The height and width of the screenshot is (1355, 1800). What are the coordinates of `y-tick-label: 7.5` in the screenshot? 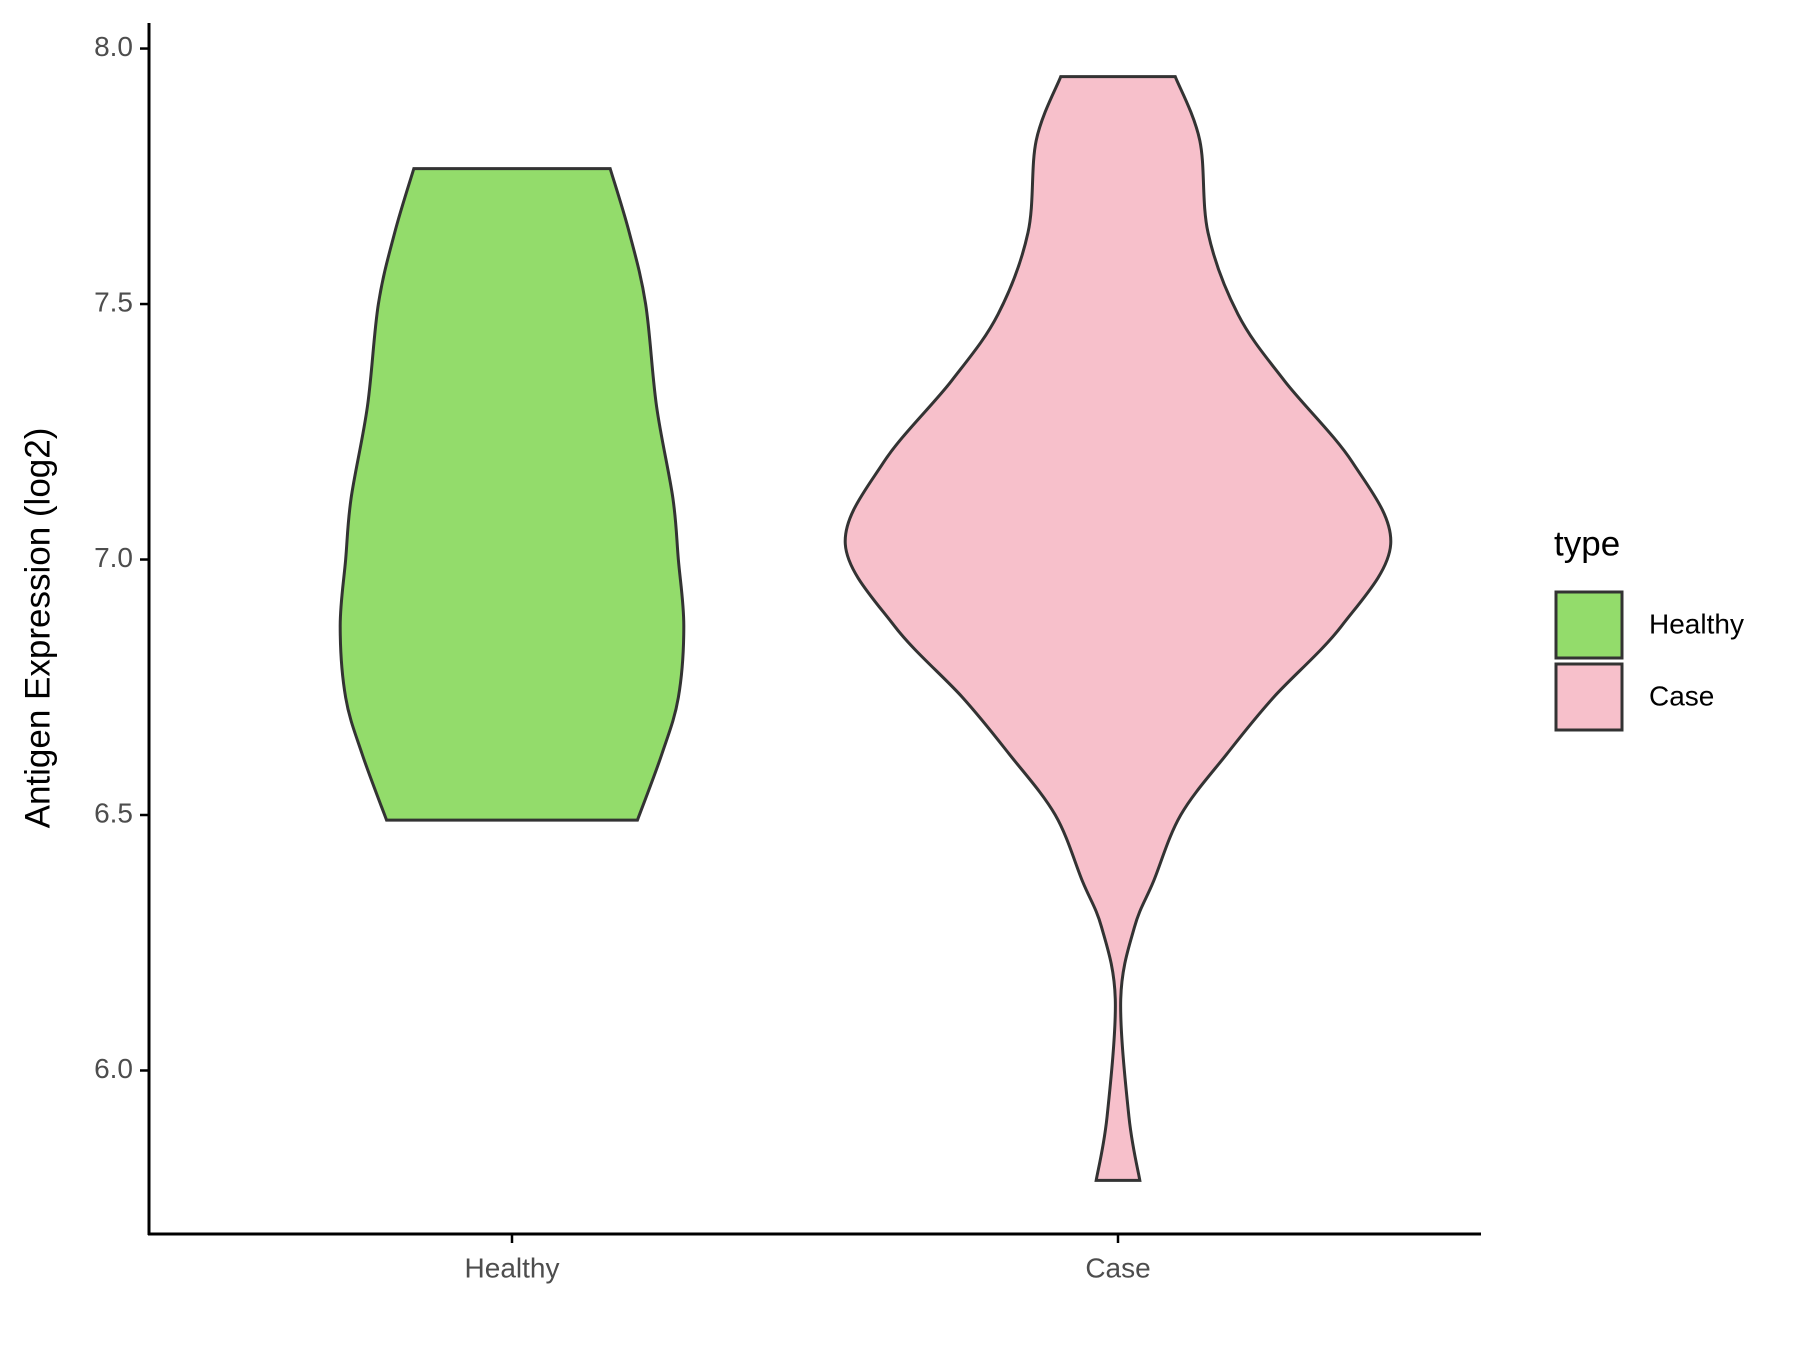 It's located at (113, 301).